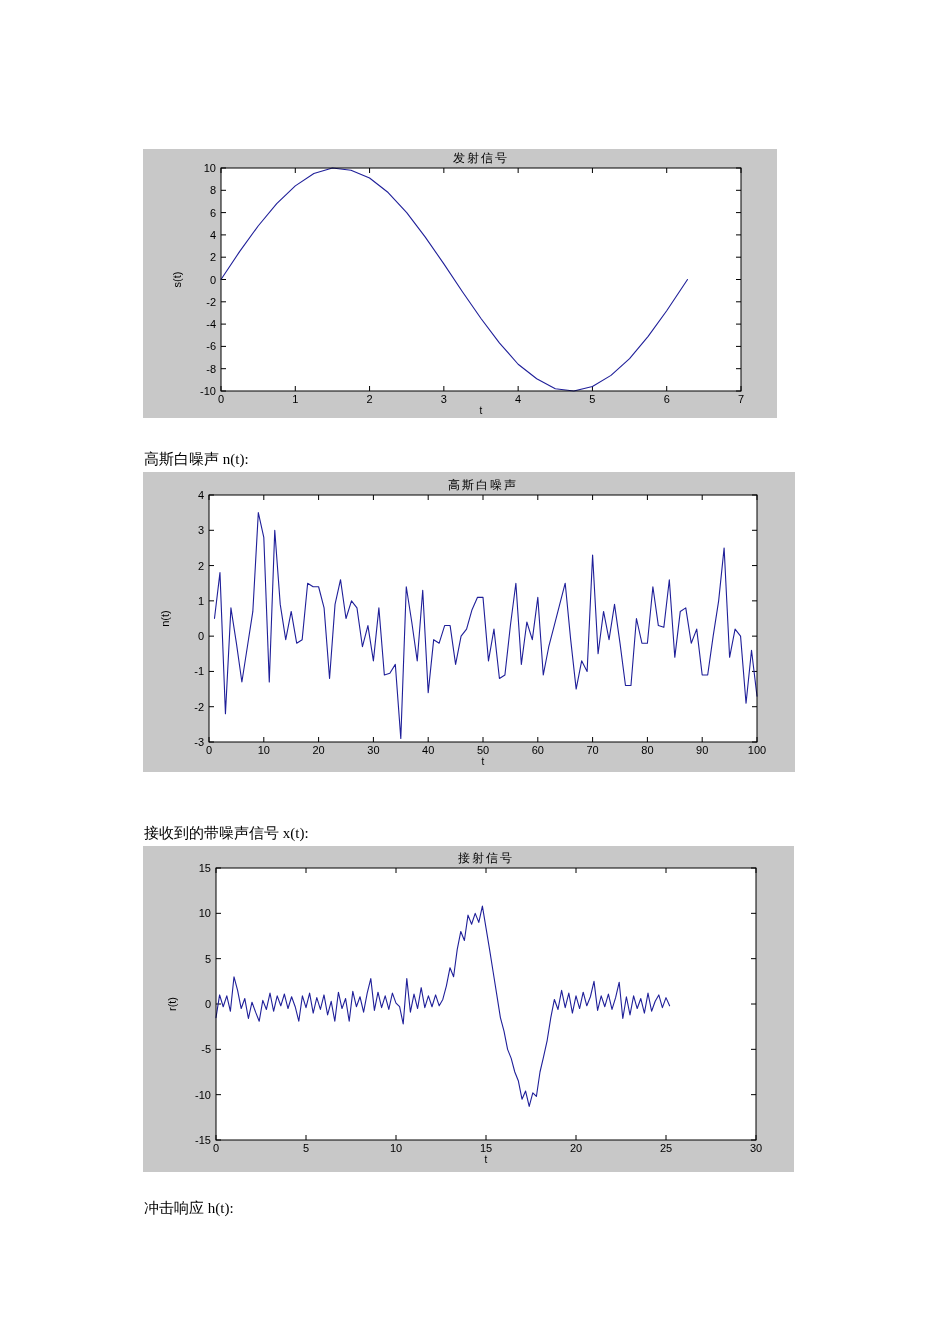 The image size is (950, 1344). Describe the element at coordinates (702, 750) in the screenshot. I see `x-tick-label: 90` at that location.